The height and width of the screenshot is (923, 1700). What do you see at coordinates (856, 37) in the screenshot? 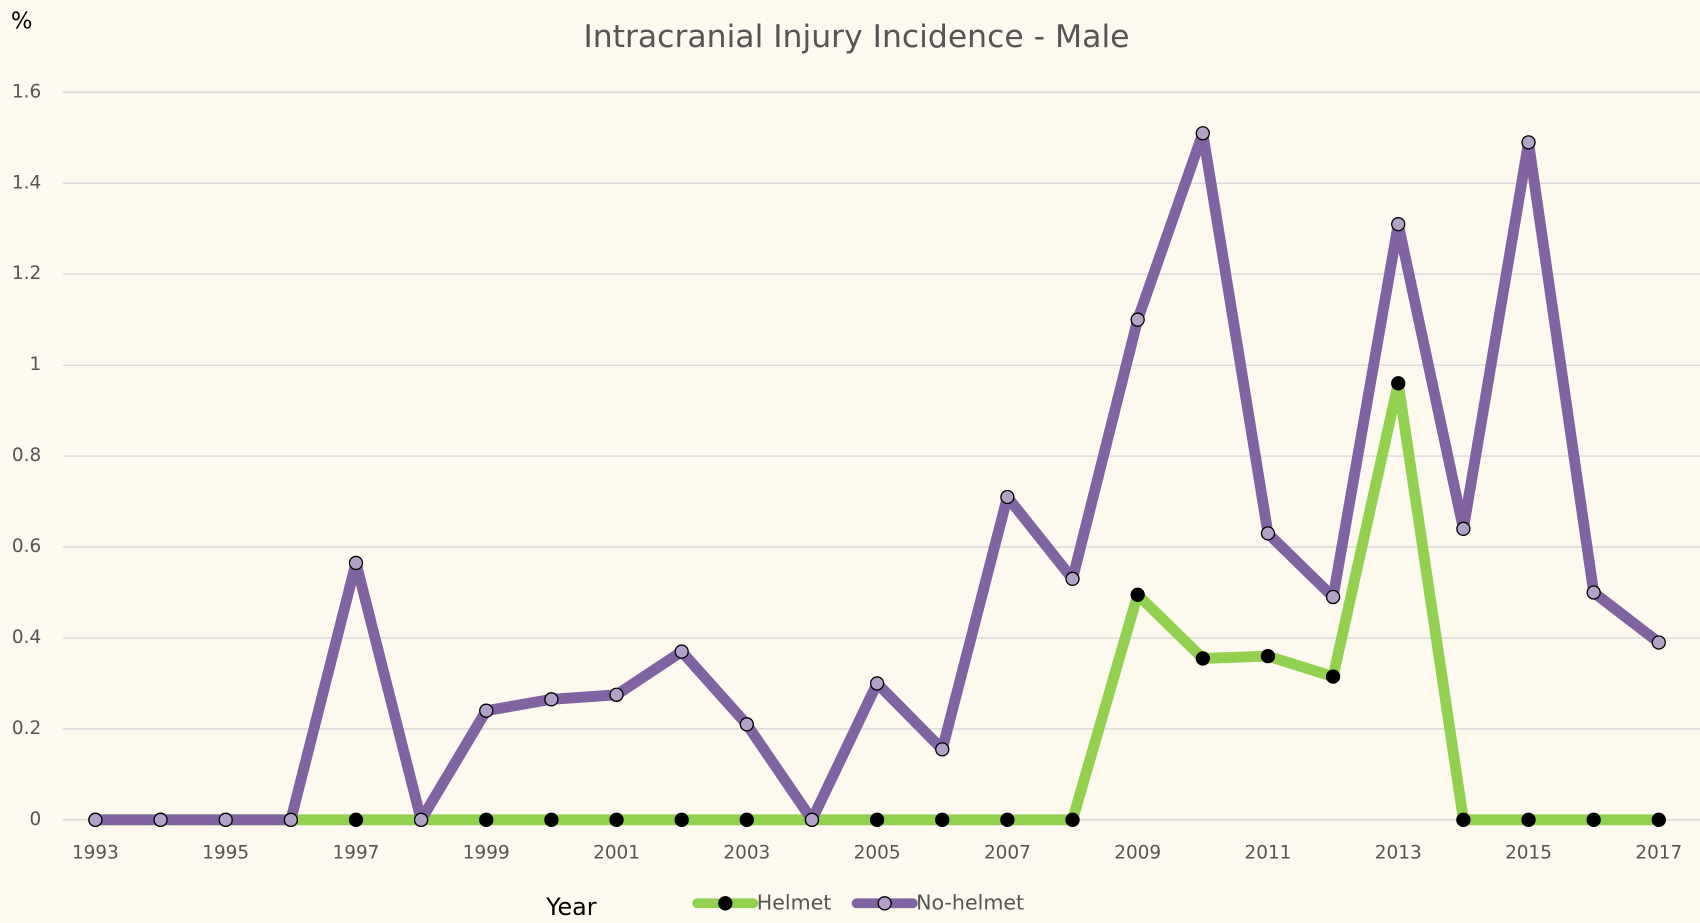
I see `chart-title: Intracranial Injury Incidence - Male` at bounding box center [856, 37].